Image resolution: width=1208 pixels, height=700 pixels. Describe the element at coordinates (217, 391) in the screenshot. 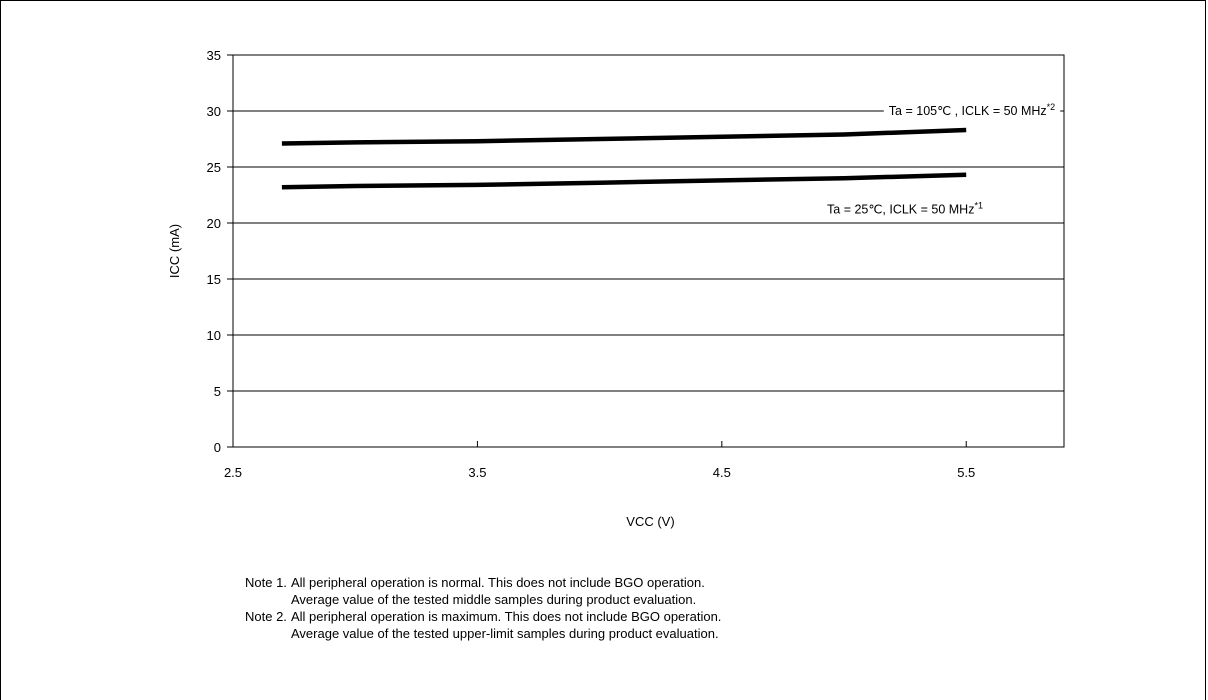

I see `y-tick-label: 5` at that location.